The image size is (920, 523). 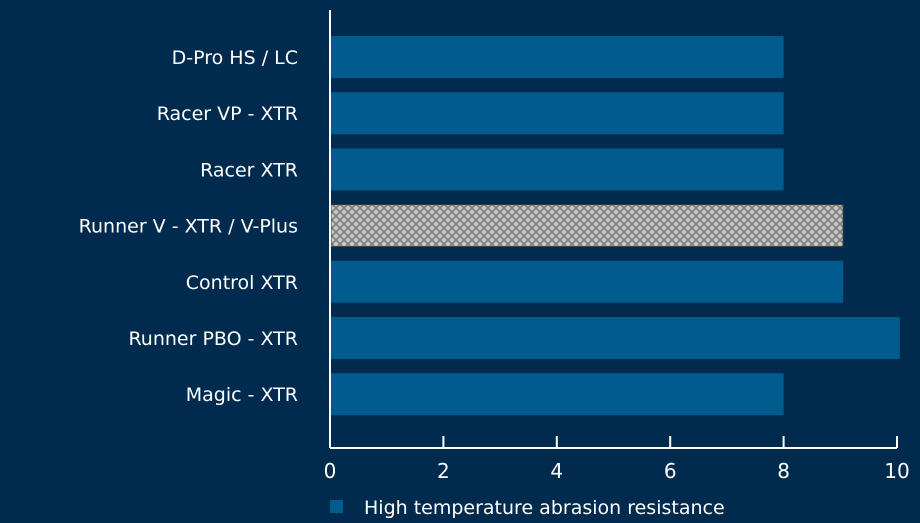 What do you see at coordinates (896, 471) in the screenshot?
I see `x-tick-label: 10` at bounding box center [896, 471].